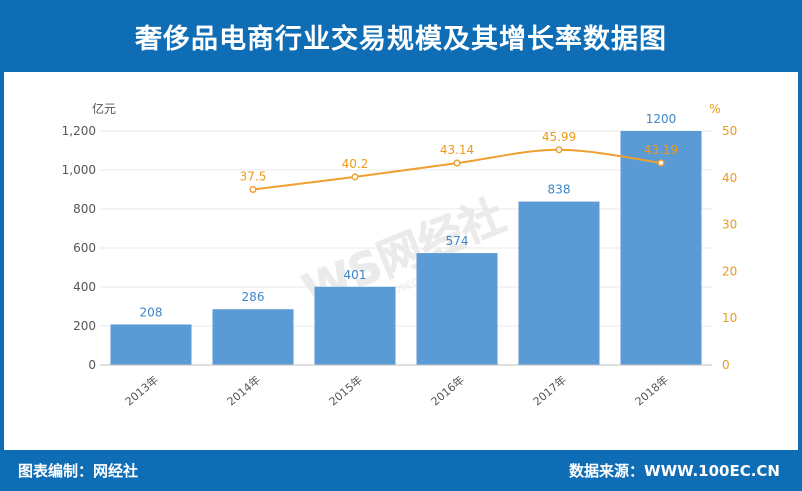 The width and height of the screenshot is (802, 491). What do you see at coordinates (355, 164) in the screenshot?
I see `growth-rate-label: 40.2` at bounding box center [355, 164].